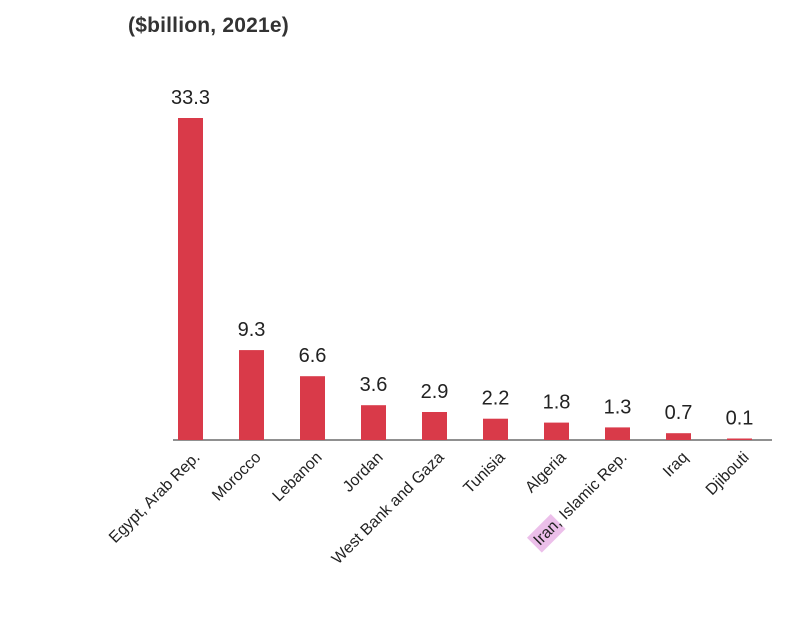  I want to click on value-label-algeria: 1.8, so click(557, 403).